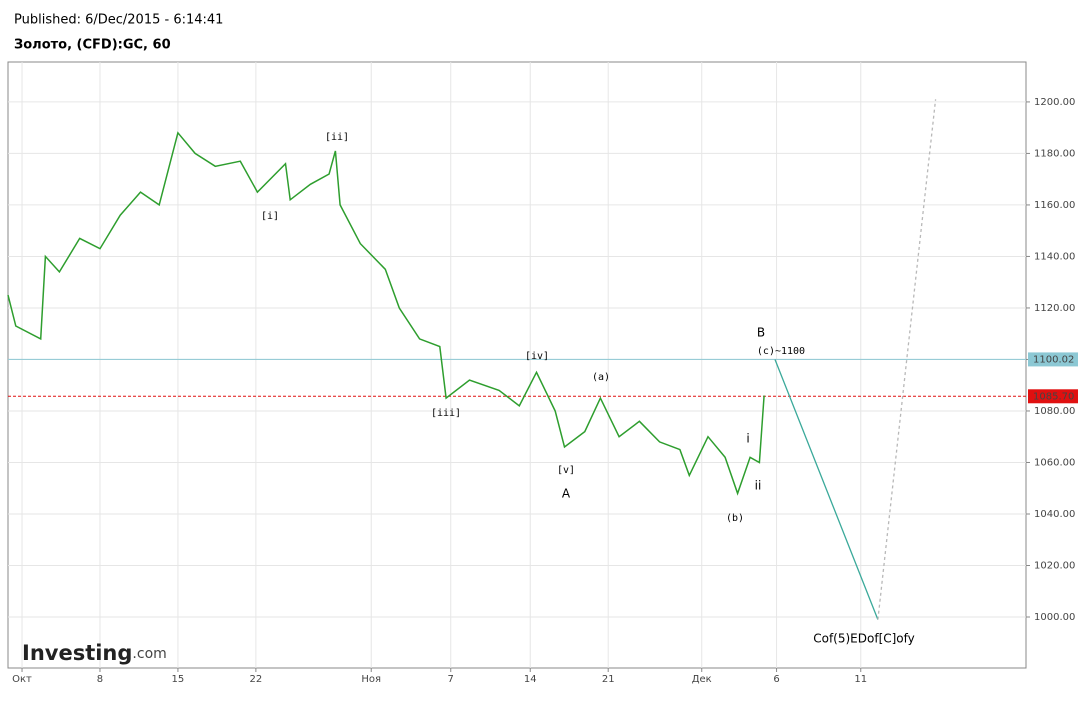 The image size is (1086, 704). What do you see at coordinates (1054, 205) in the screenshot?
I see `y-tick-label: 1160.00` at bounding box center [1054, 205].